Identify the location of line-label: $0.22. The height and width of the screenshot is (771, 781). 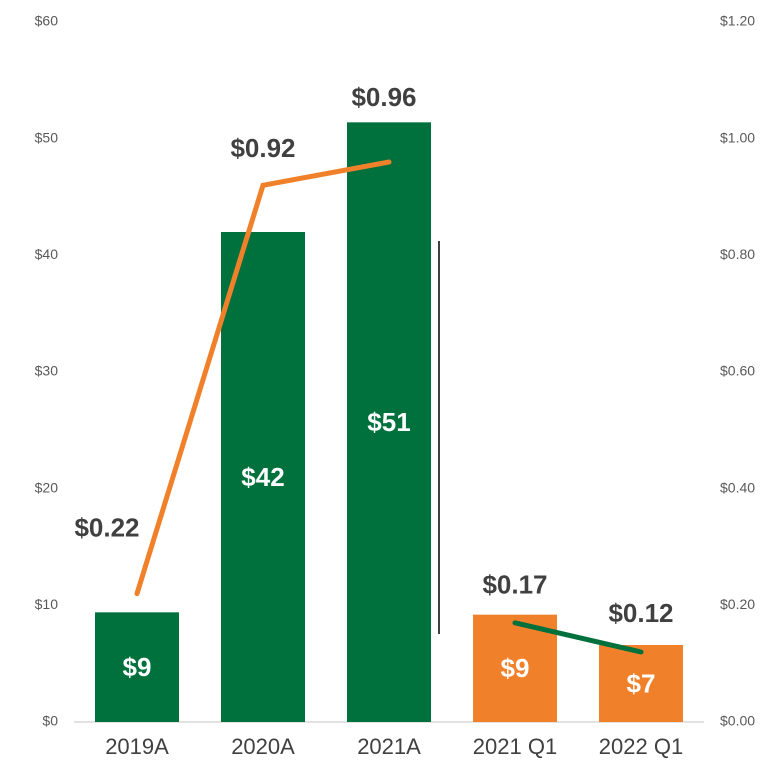
(106, 528).